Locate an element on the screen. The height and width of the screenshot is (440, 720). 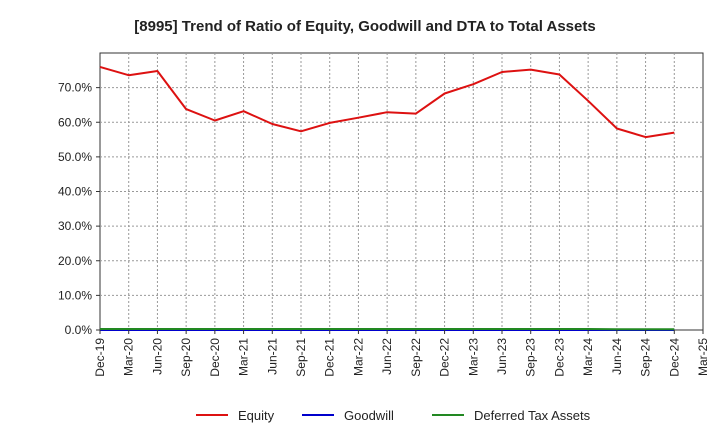
x-tick-label: Dec-21 is located at coordinates (330, 357).